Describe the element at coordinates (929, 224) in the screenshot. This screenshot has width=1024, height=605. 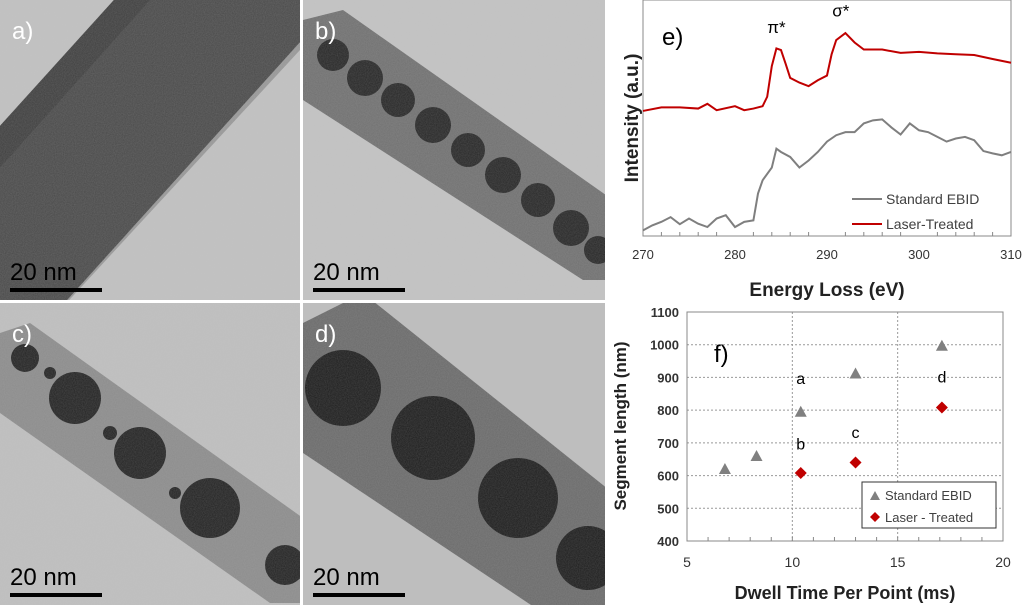
I see `legend-label: Laser-Treated` at that location.